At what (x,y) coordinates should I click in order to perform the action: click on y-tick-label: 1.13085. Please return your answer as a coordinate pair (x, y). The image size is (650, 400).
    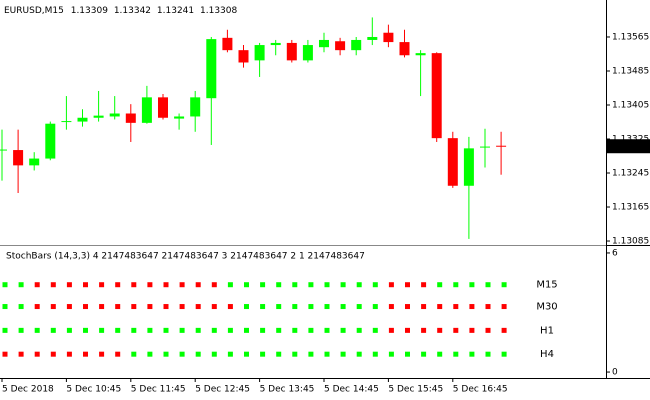
    Looking at the image, I should click on (630, 242).